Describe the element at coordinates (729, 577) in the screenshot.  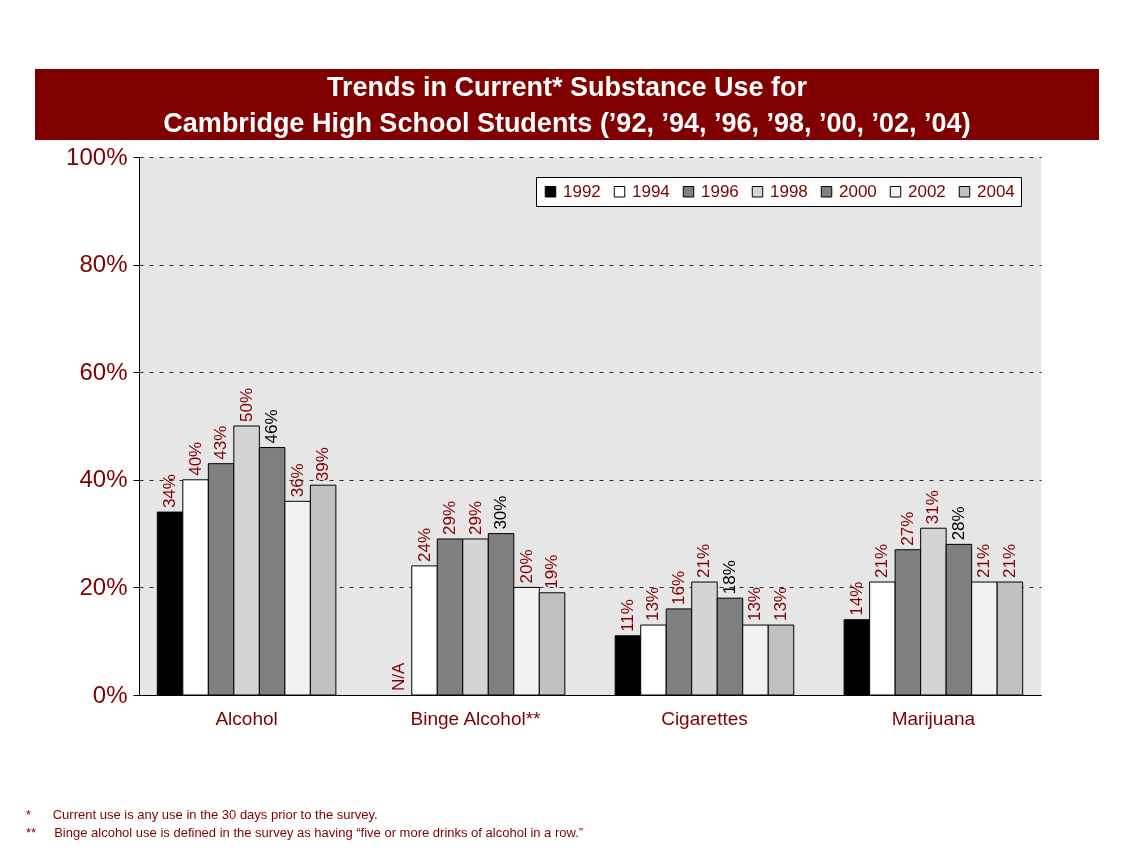
I see `data-label: 18%` at that location.